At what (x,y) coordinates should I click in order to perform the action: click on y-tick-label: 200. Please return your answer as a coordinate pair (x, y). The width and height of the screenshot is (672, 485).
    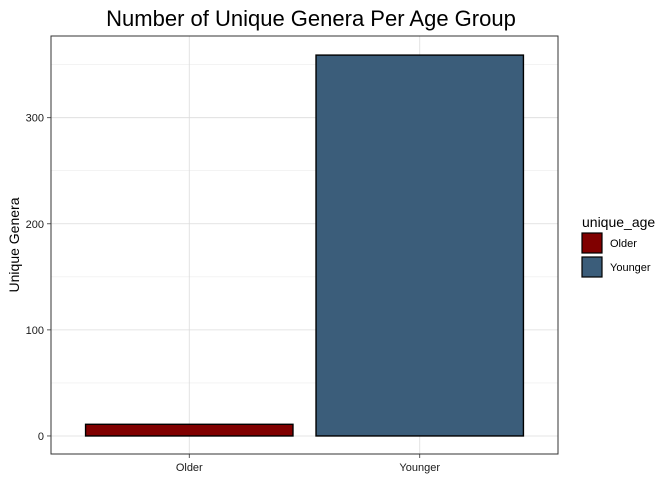
    Looking at the image, I should click on (35, 225).